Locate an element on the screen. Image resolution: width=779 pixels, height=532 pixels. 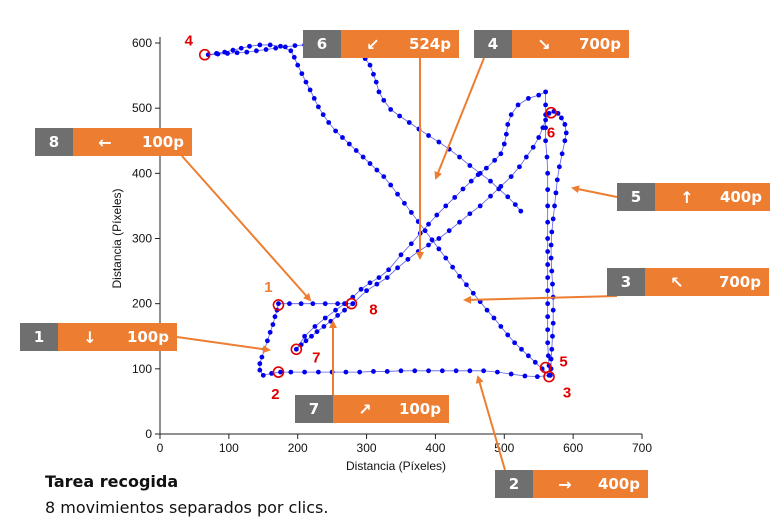
callout-number: 1 is located at coordinates (39, 337).